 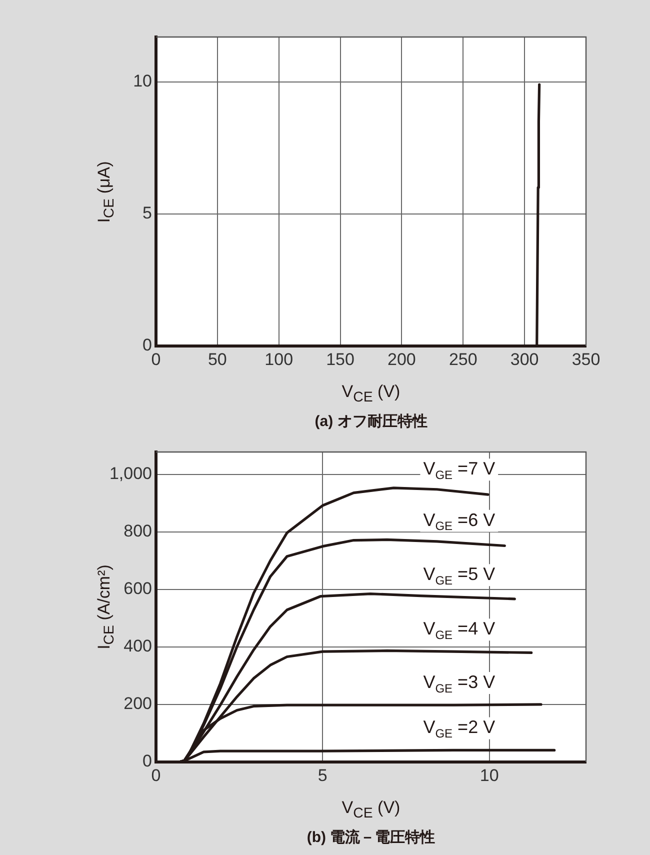 What do you see at coordinates (586, 359) in the screenshot?
I see `x-tick-label: 350` at bounding box center [586, 359].